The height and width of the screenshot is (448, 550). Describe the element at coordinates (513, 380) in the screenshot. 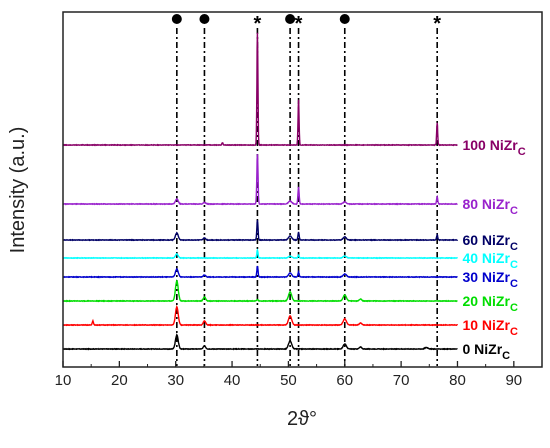

I see `x-tick-label: 90` at that location.